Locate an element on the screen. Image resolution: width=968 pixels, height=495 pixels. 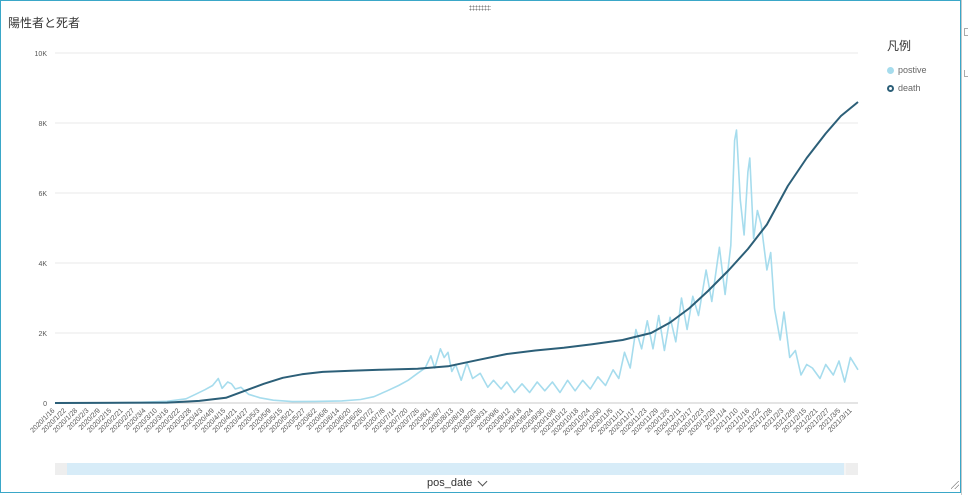
x-axis-field-selector: pos_date is located at coordinates (457, 482).